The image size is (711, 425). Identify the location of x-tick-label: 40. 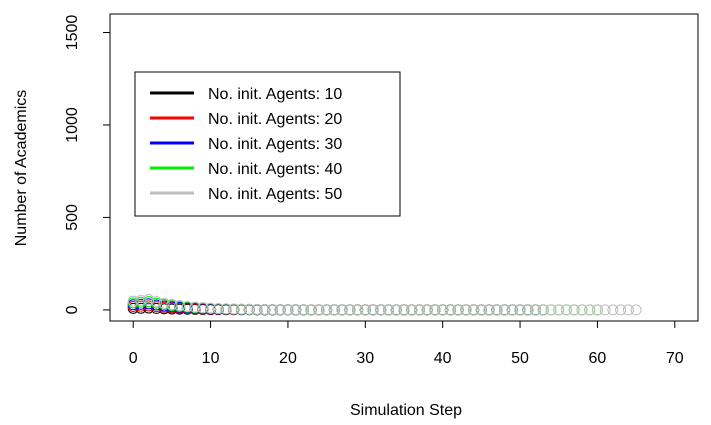
(443, 358).